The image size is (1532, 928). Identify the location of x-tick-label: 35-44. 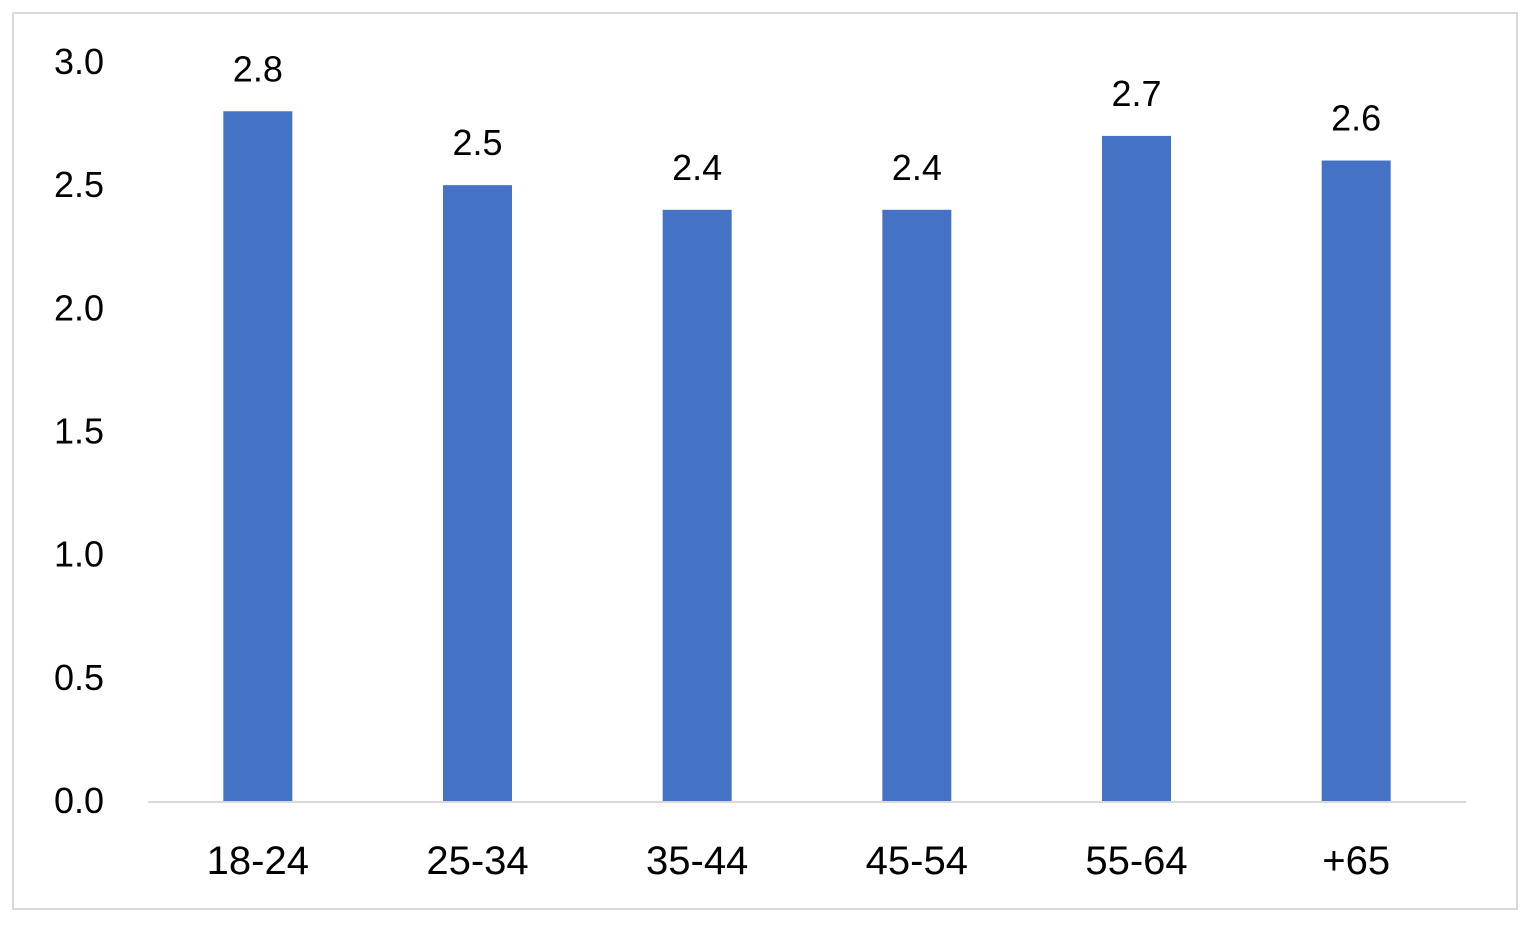
(697, 861).